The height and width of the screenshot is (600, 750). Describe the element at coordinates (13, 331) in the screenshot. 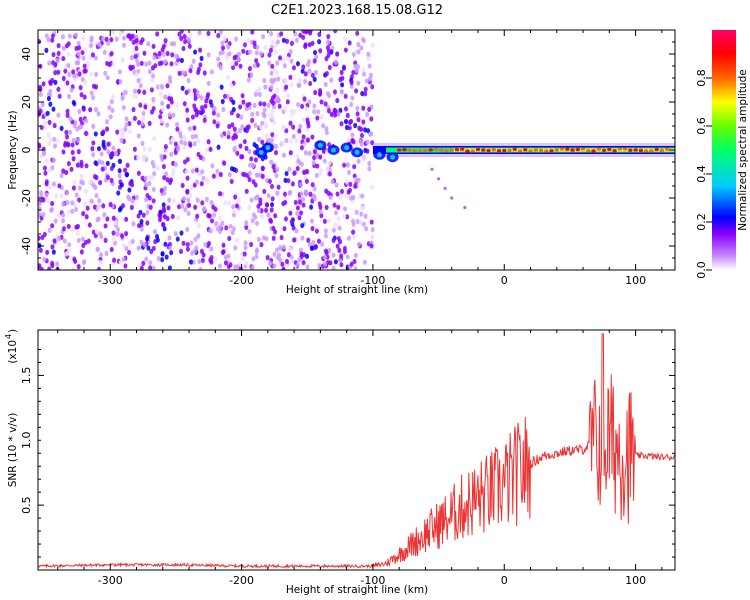

I see `snr-scale-close: )` at that location.